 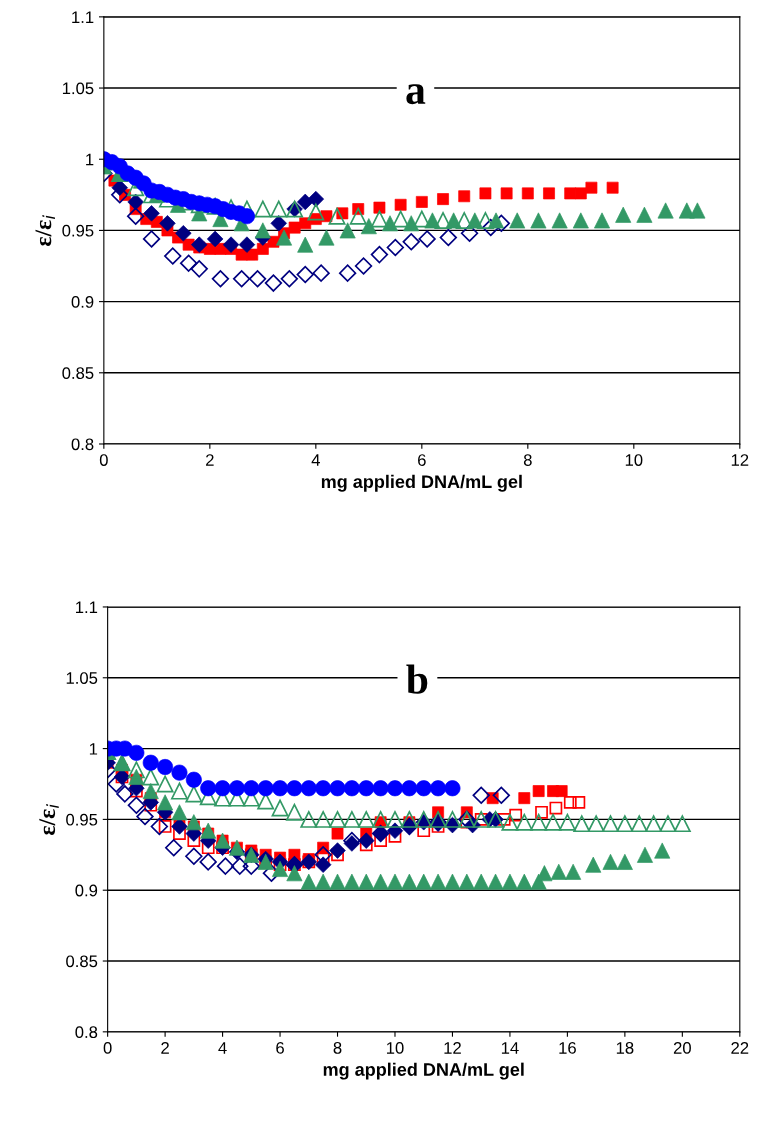 I want to click on annotation: a, so click(x=416, y=94).